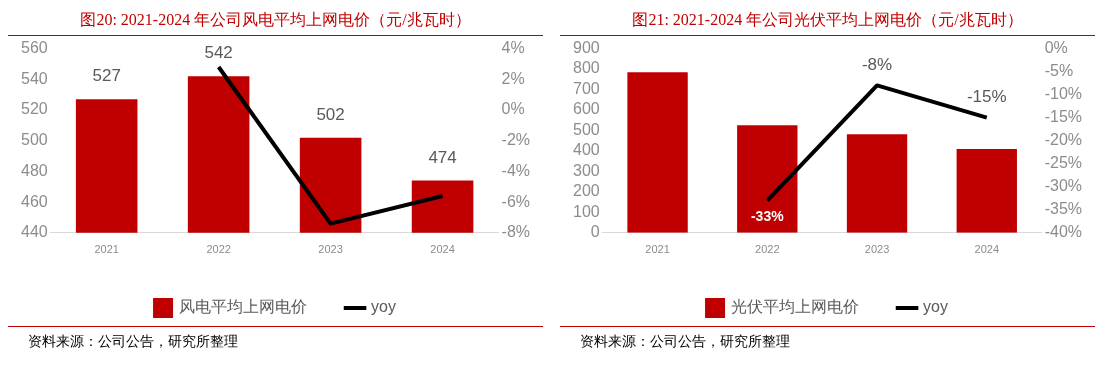 The image size is (1103, 373). What do you see at coordinates (586, 150) in the screenshot?
I see `y-tick-label: 400` at bounding box center [586, 150].